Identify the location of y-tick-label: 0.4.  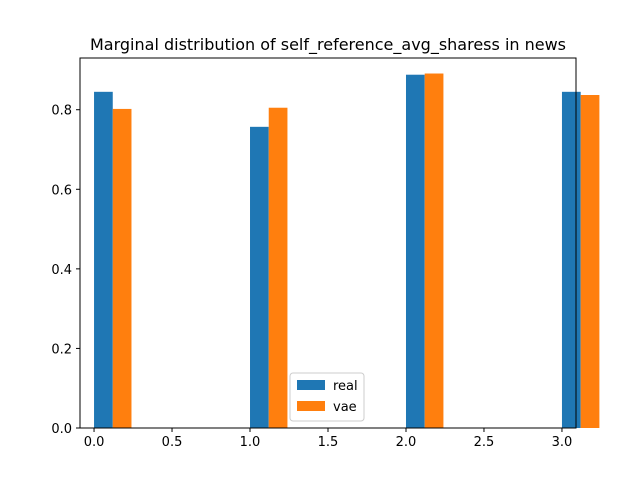
(61, 270).